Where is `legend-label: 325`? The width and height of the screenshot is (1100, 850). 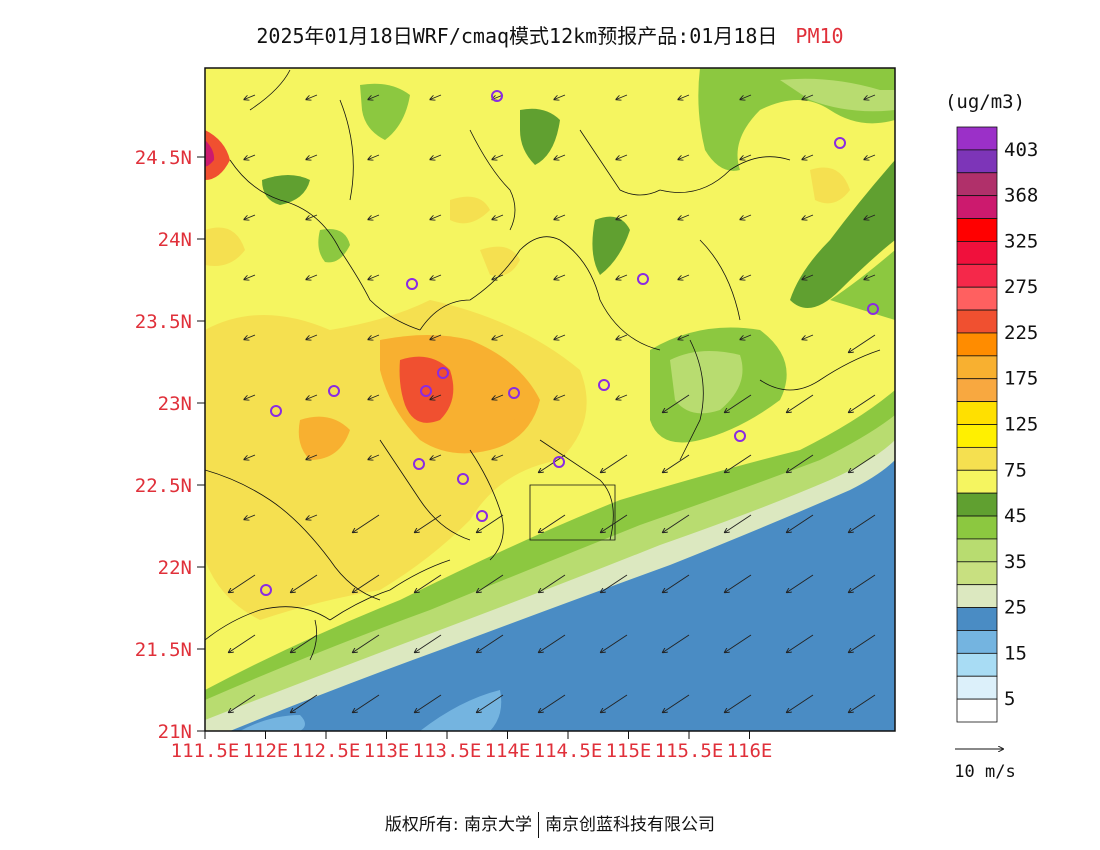 legend-label: 325 is located at coordinates (1021, 241).